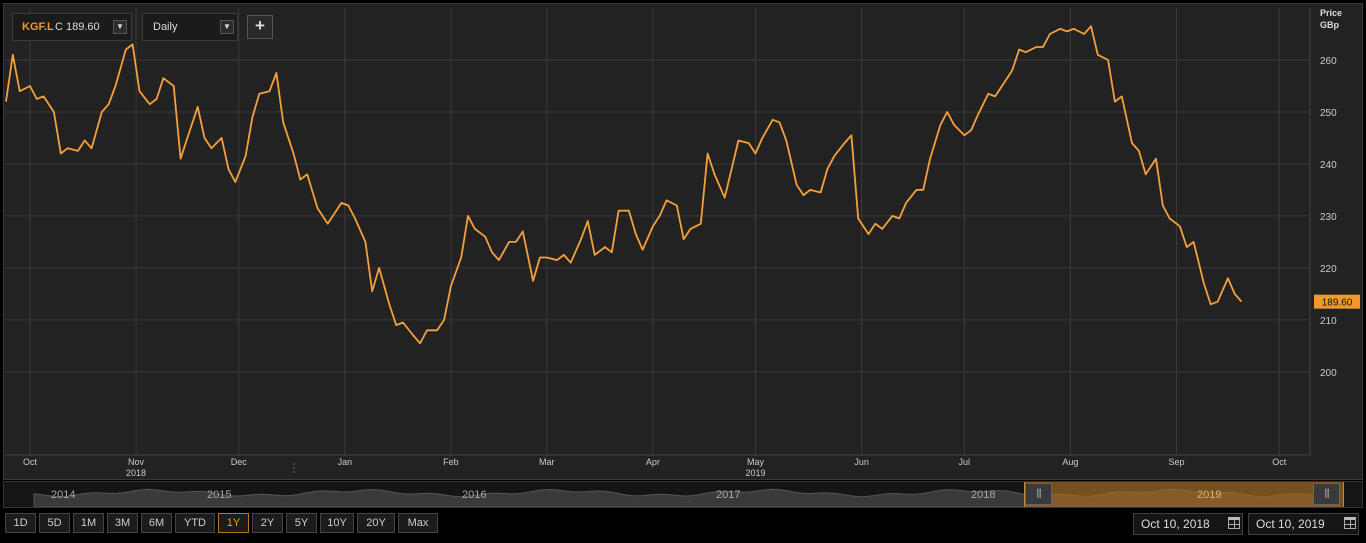 The height and width of the screenshot is (543, 1366). Describe the element at coordinates (474, 495) in the screenshot. I see `nav-year-label: 2016` at that location.